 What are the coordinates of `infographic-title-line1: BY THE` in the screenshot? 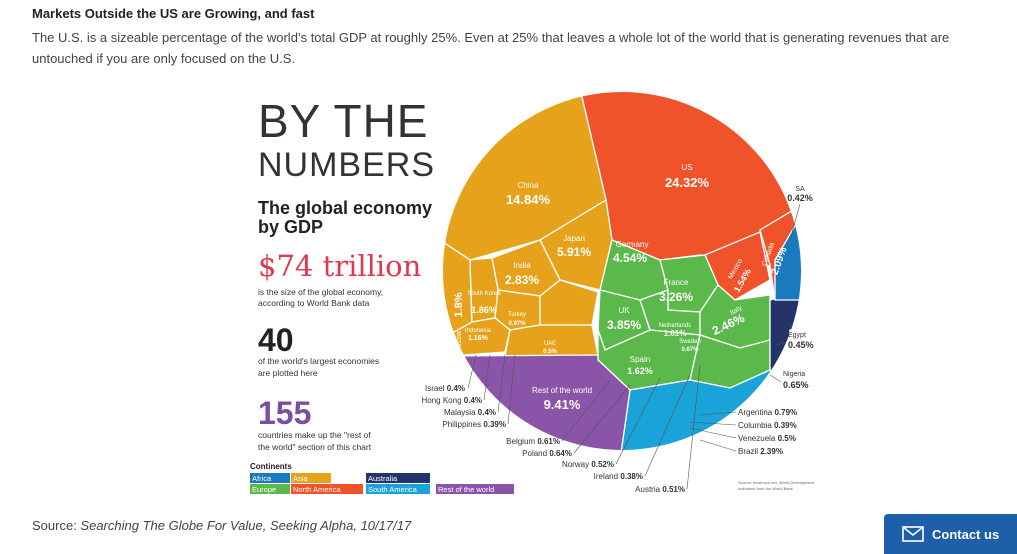 It's located at (343, 121).